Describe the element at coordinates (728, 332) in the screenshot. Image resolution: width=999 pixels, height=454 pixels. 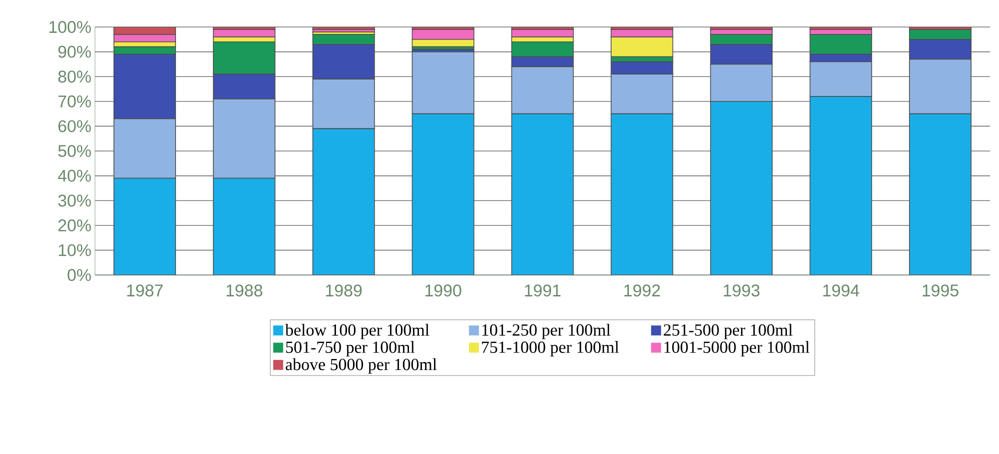
I see `legend-label: 251-500 per 100ml` at that location.